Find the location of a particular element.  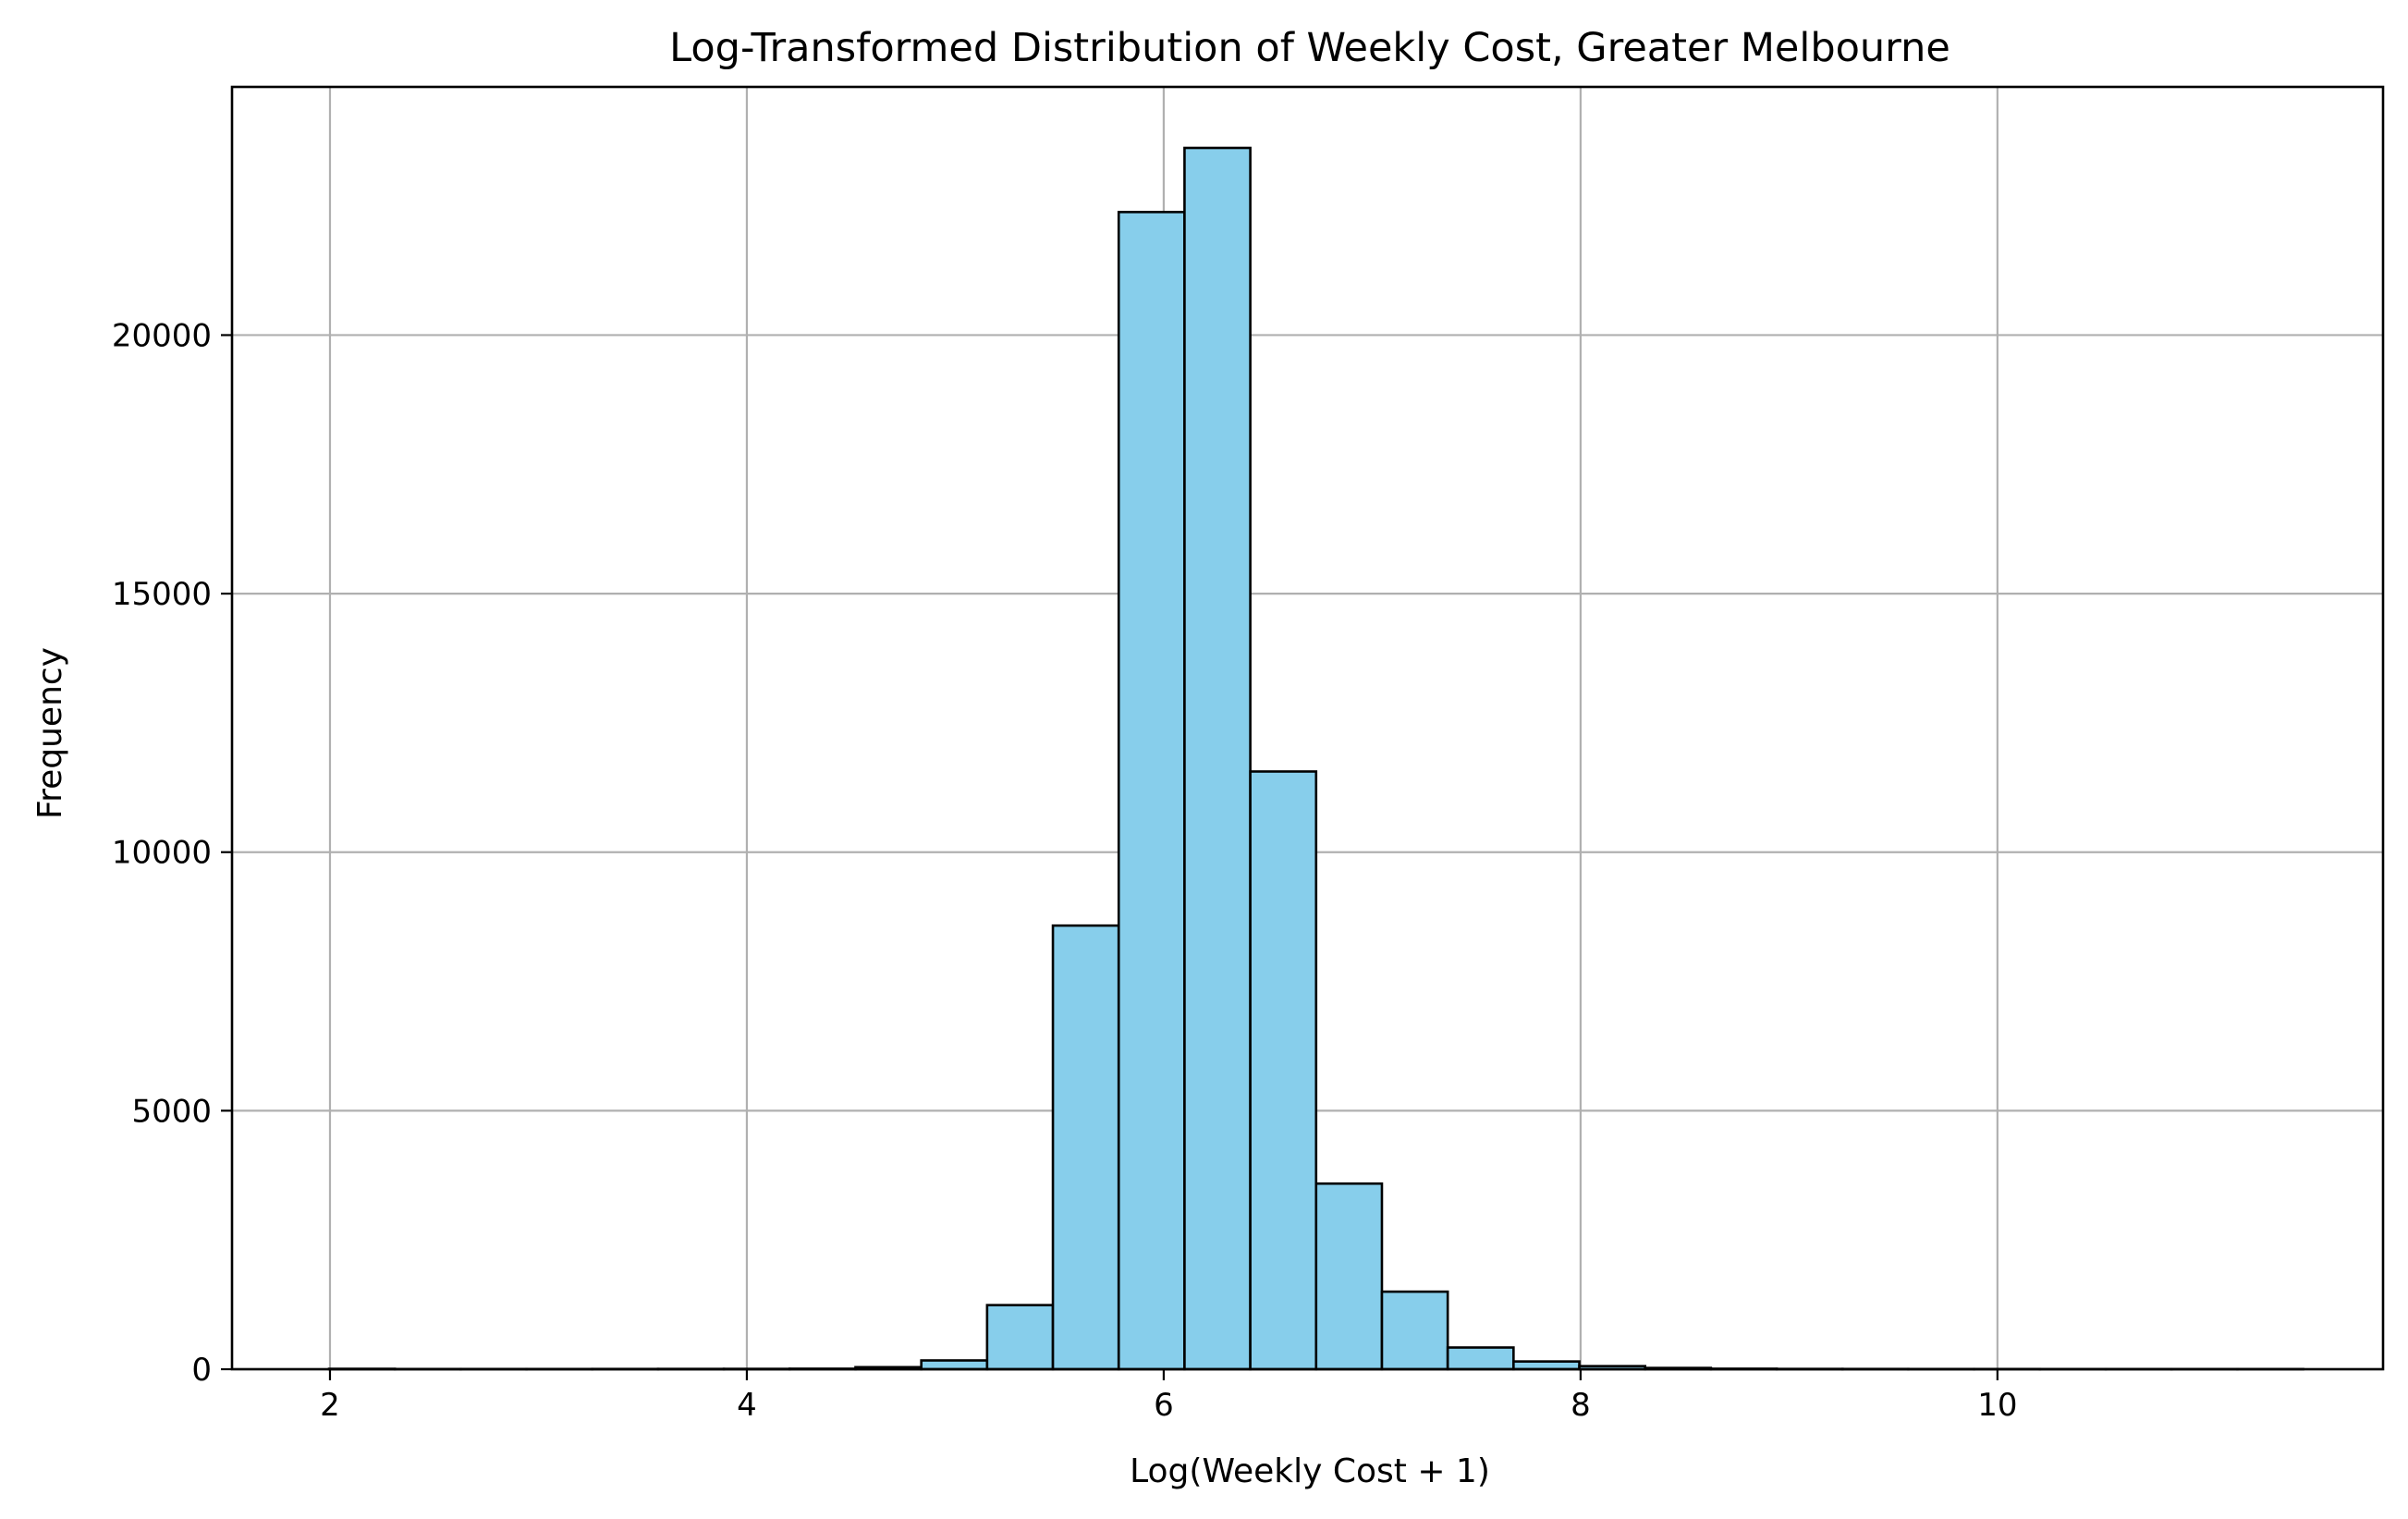

x-tick-label-8: 8 is located at coordinates (1581, 1405).